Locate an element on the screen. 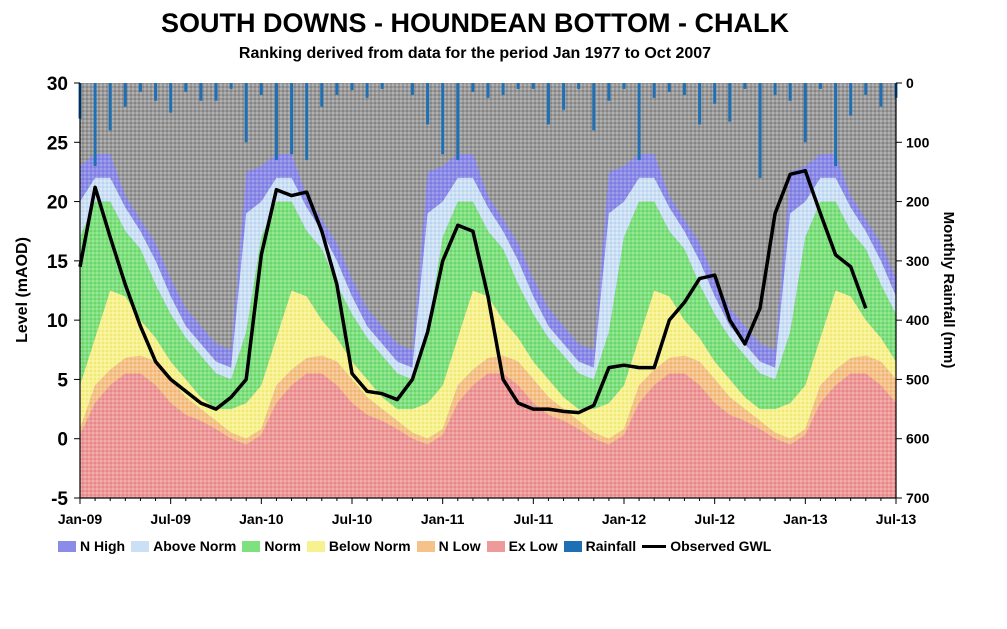  y2-tick-label: 400 is located at coordinates (918, 320).